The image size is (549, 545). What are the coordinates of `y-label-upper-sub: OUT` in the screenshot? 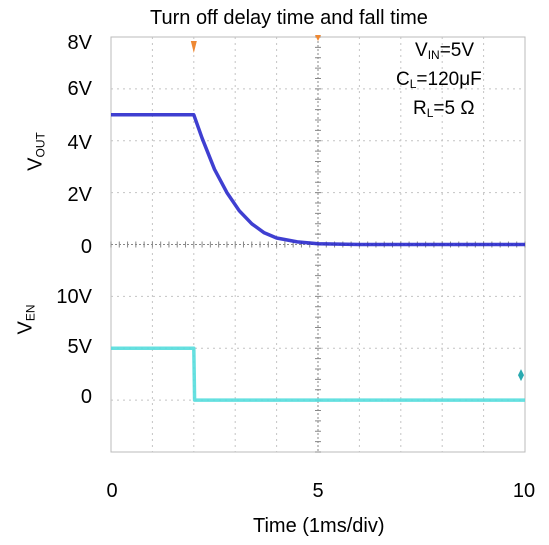 It's located at (40, 145).